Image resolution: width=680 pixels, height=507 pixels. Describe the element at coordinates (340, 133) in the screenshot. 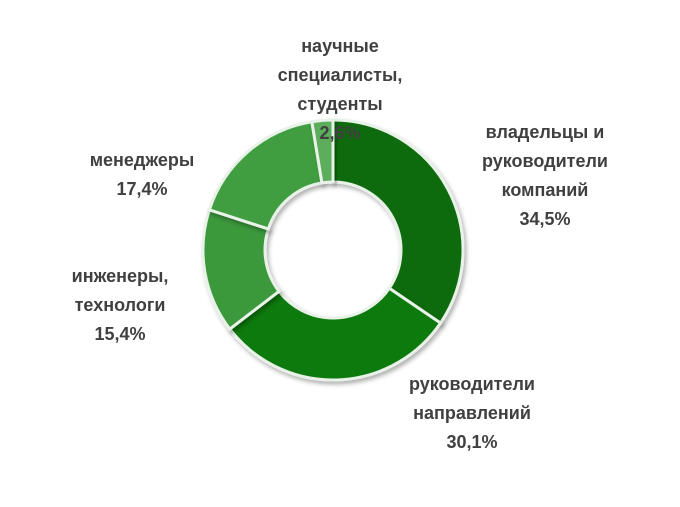

I see `value-label: 2,6%` at that location.